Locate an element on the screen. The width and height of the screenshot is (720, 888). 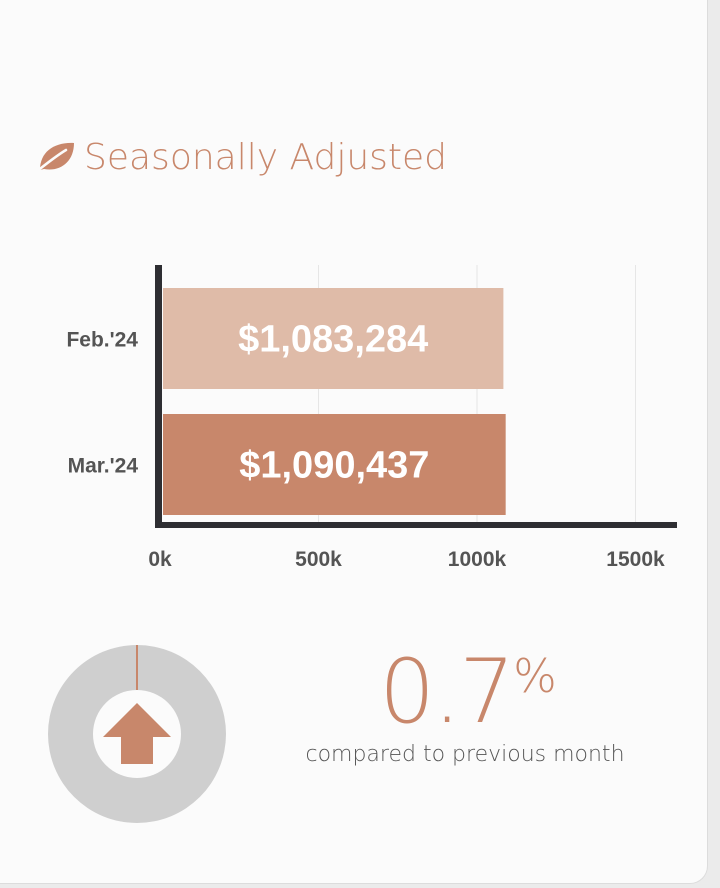
chart-title: Seasonally Adjusted is located at coordinates (266, 157).